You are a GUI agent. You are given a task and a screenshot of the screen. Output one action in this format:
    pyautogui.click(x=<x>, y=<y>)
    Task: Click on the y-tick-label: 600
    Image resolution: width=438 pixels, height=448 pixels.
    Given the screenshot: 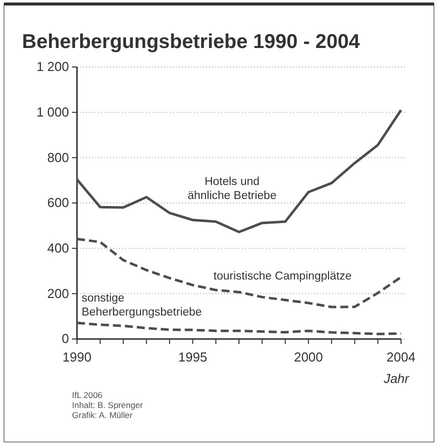 What is the action you would take?
    pyautogui.click(x=58, y=202)
    